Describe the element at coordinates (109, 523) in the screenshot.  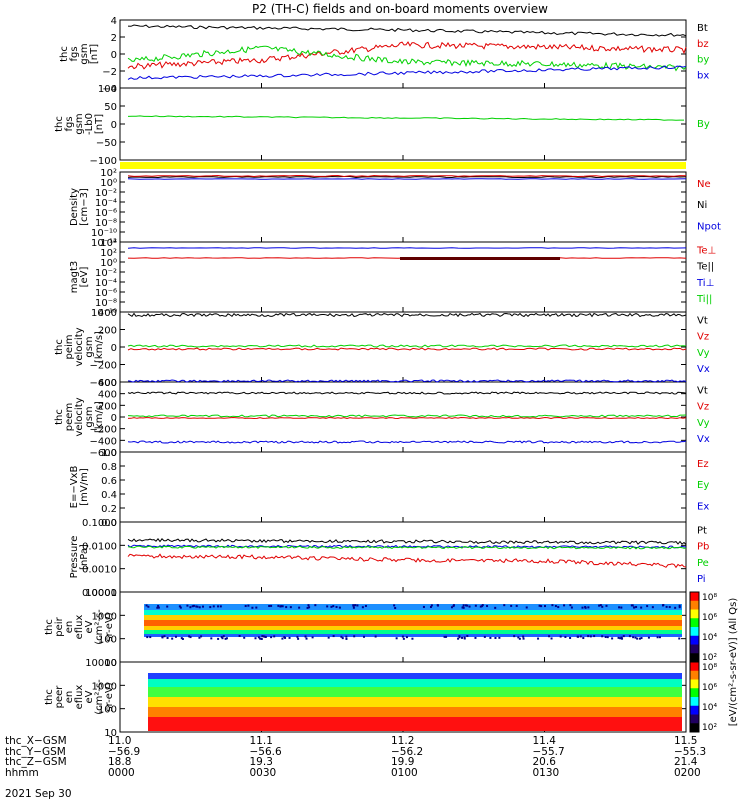
I see `tick-label-efield-5: 0.0` at that location.